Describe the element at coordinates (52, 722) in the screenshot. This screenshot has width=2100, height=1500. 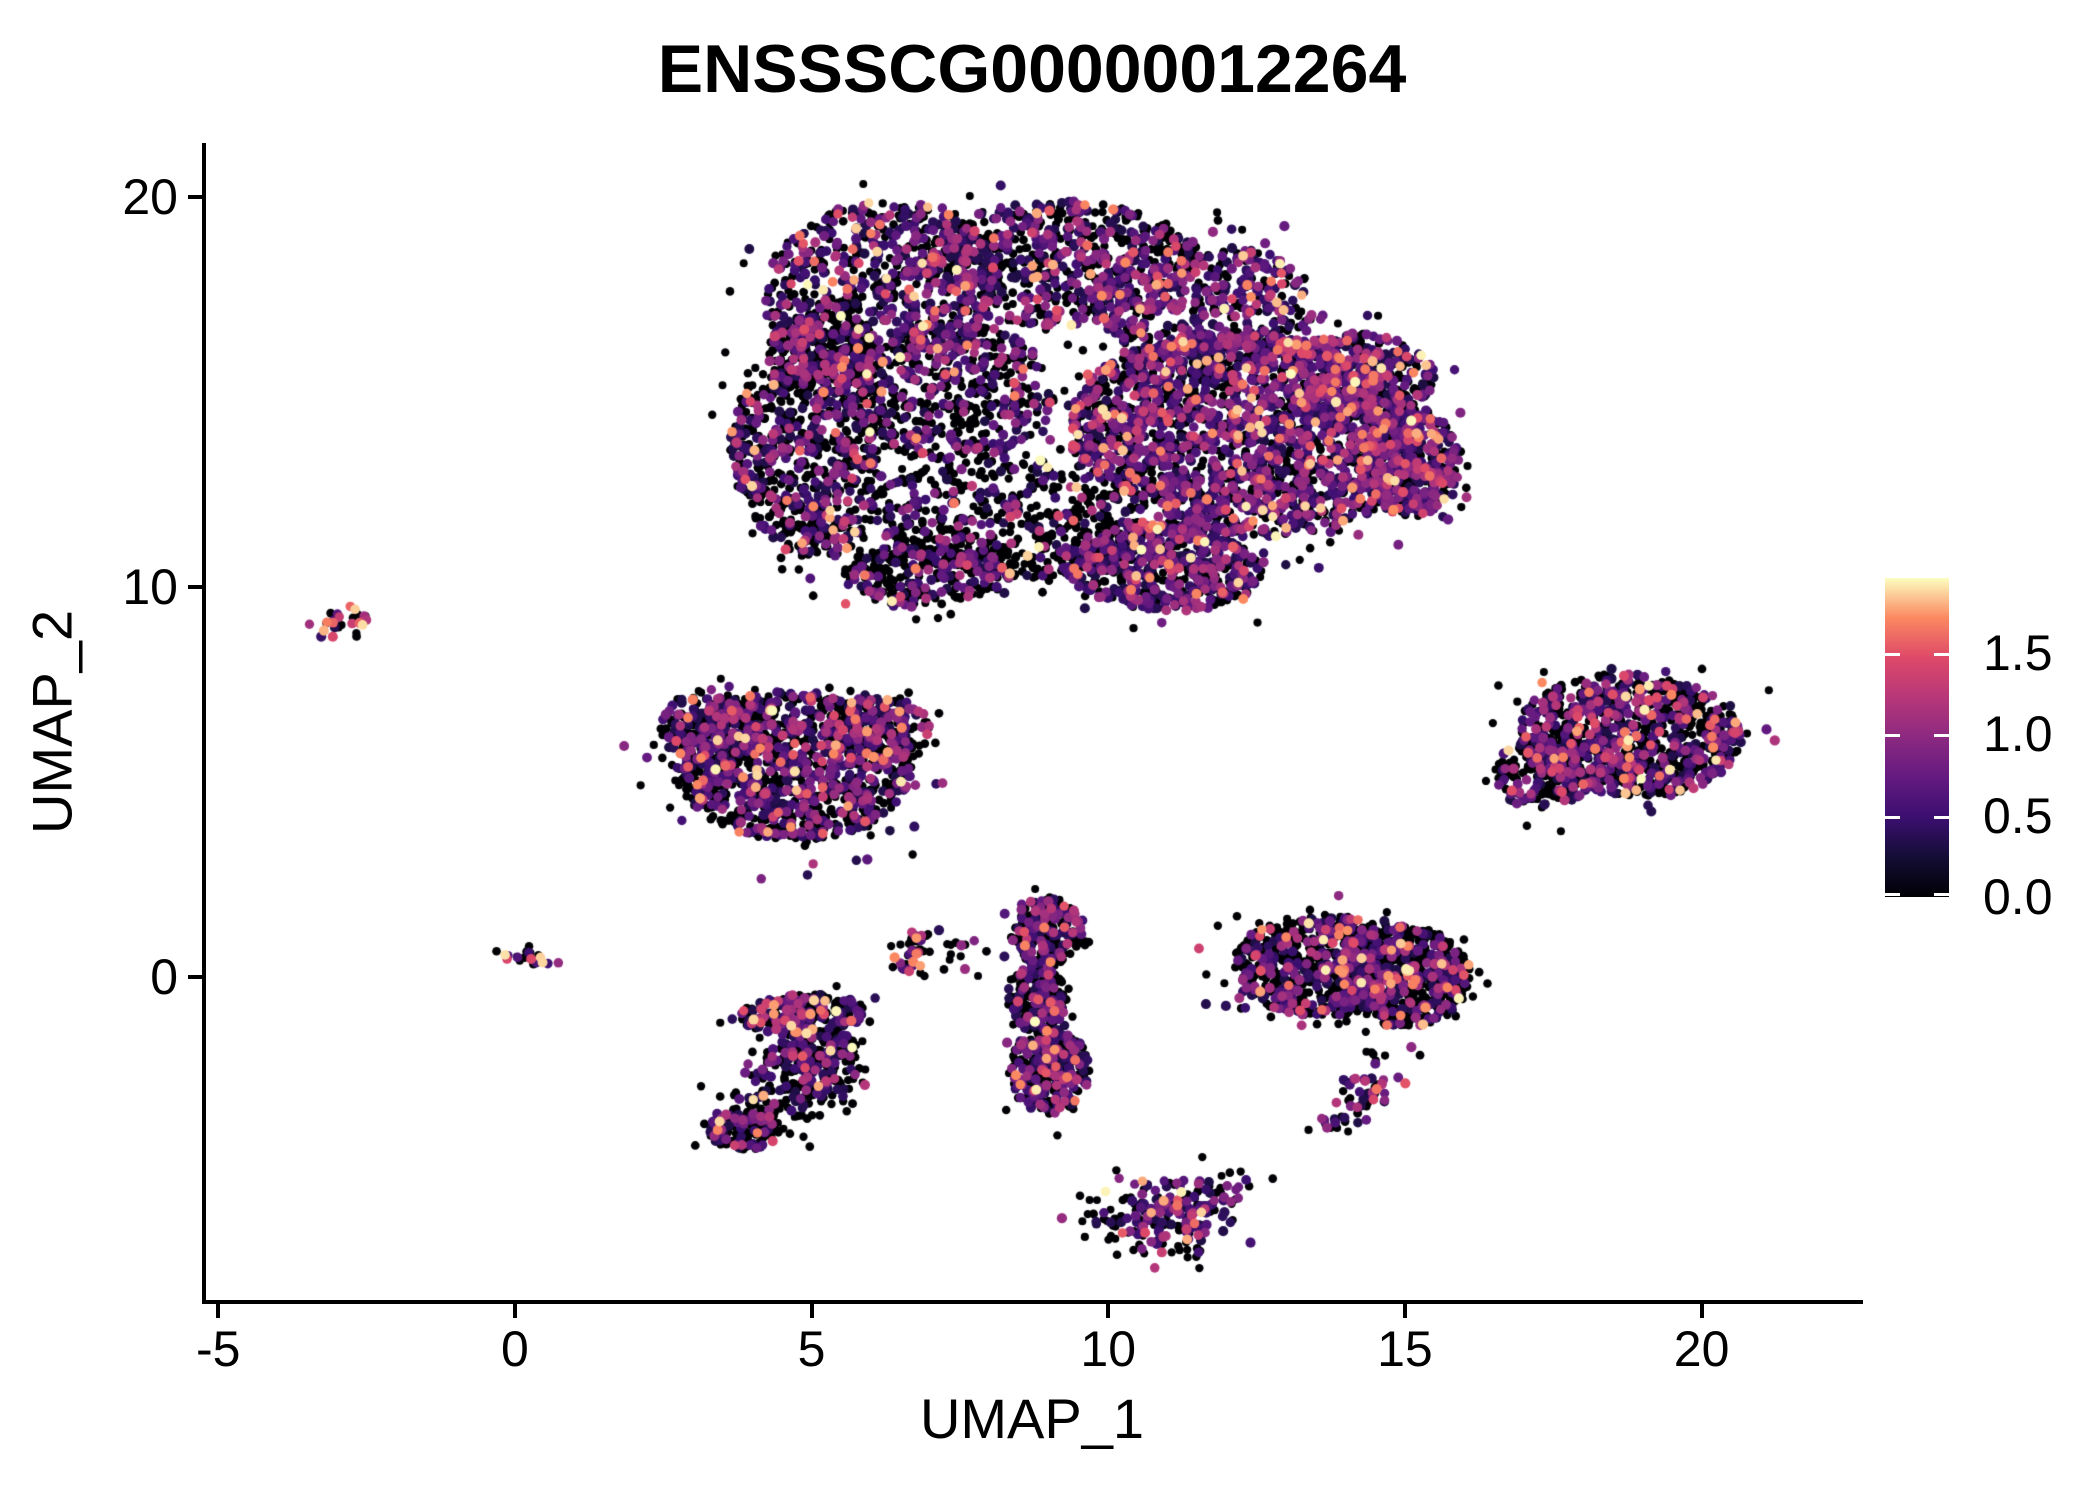
I see `y-axis-title: UMAP_2` at that location.